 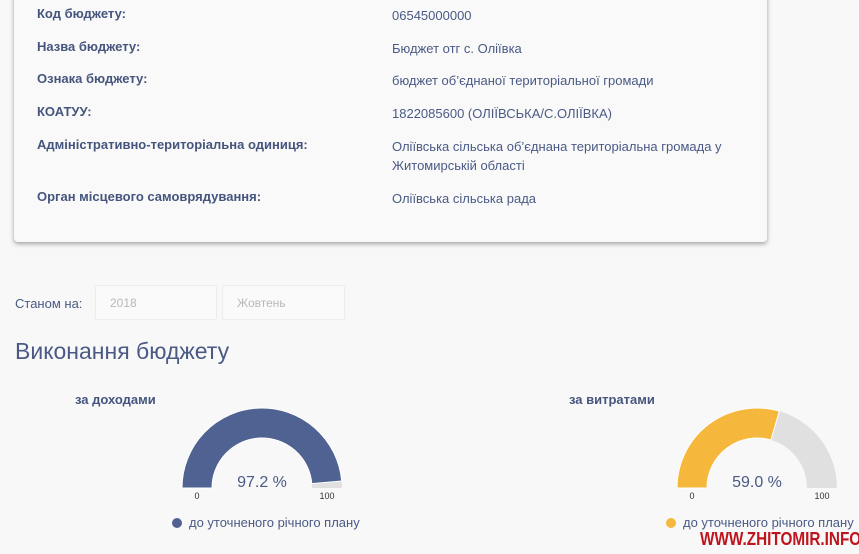 What do you see at coordinates (523, 80) in the screenshot?
I see `info-value: бюджет об’єднаної територіальної громади` at bounding box center [523, 80].